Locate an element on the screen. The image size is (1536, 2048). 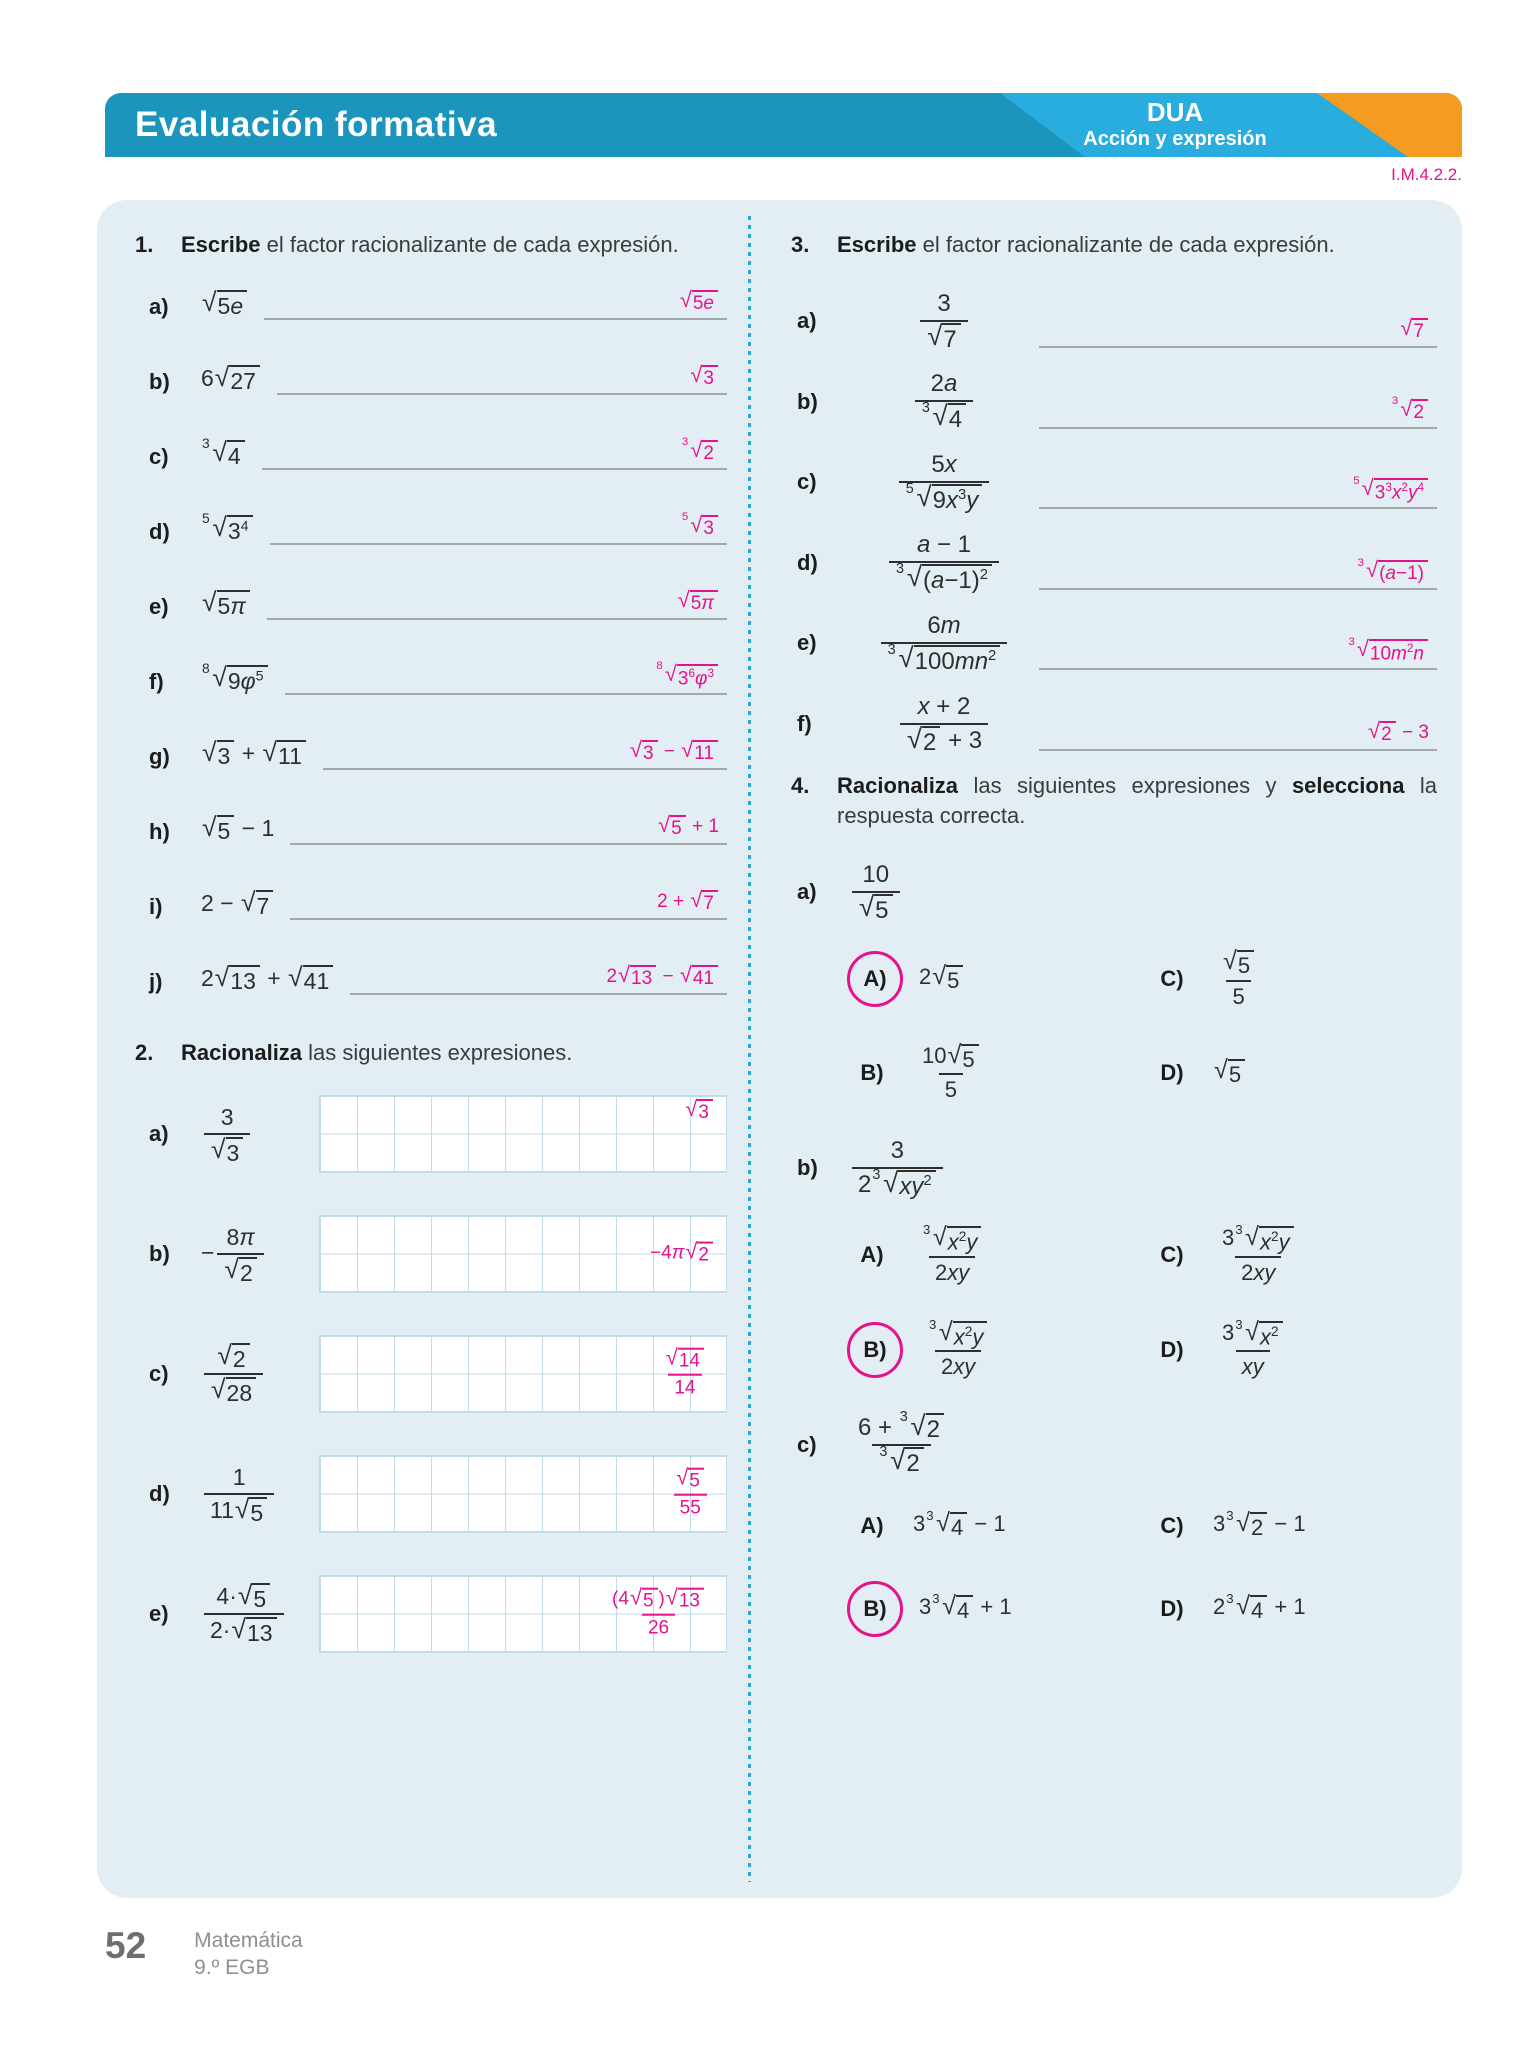
work-grid: √ 3 is located at coordinates (523, 1134).